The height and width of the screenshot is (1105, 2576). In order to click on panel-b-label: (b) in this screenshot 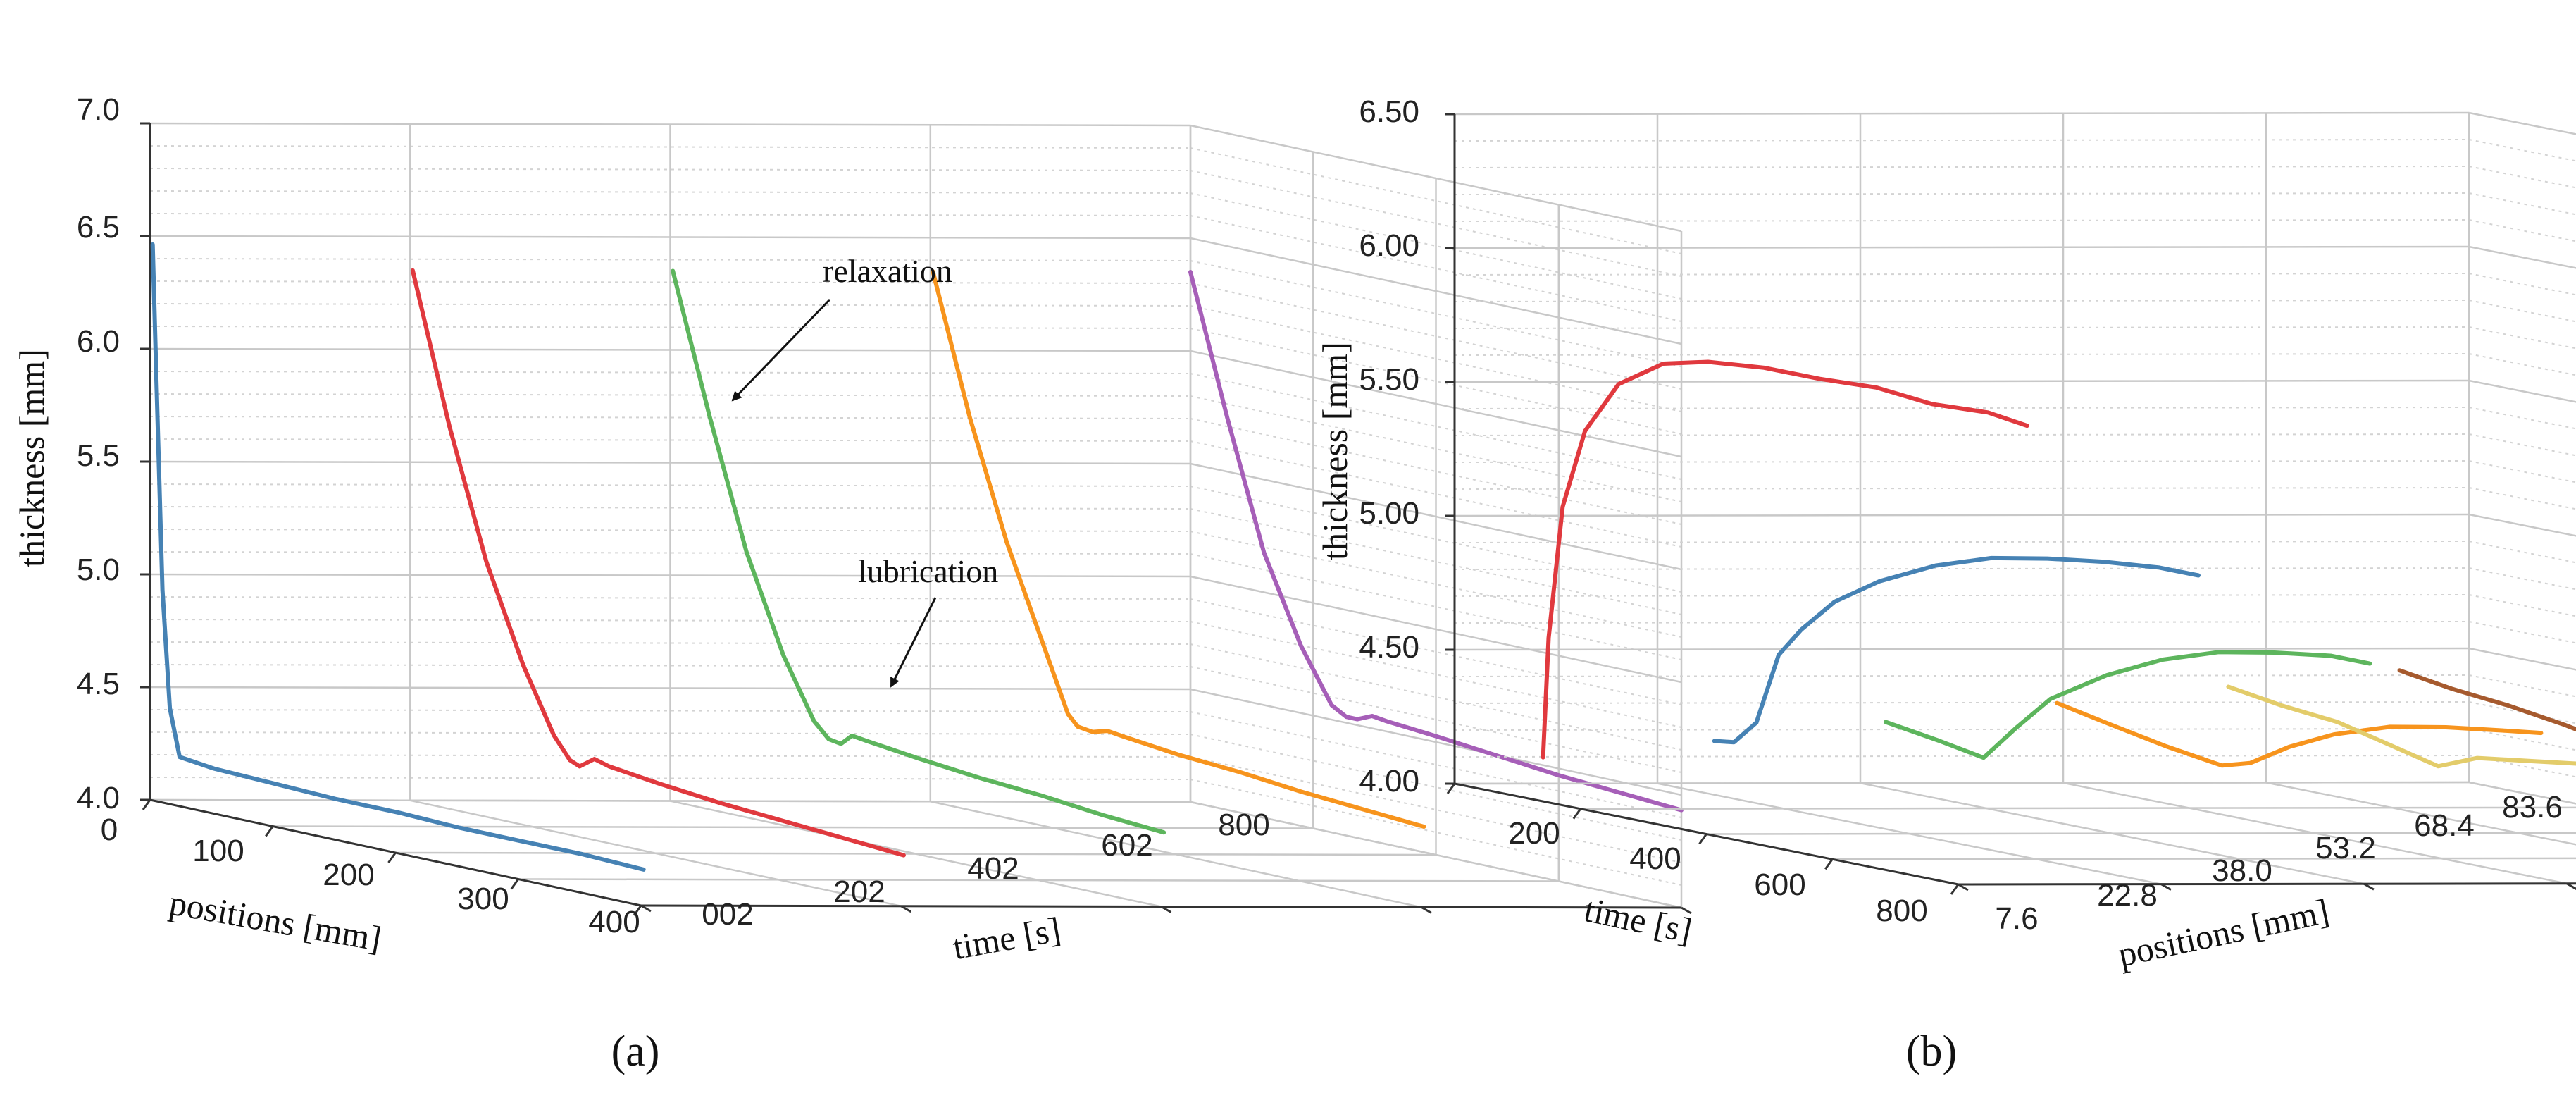, I will do `click(1931, 1051)`.